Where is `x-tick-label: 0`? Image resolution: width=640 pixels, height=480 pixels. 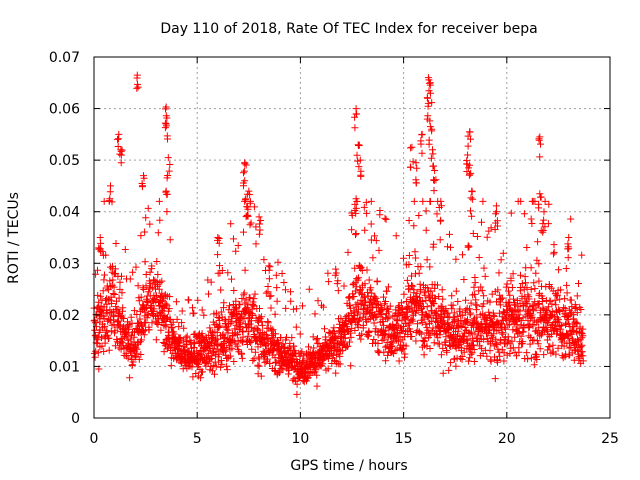 x-tick-label: 0 is located at coordinates (94, 439).